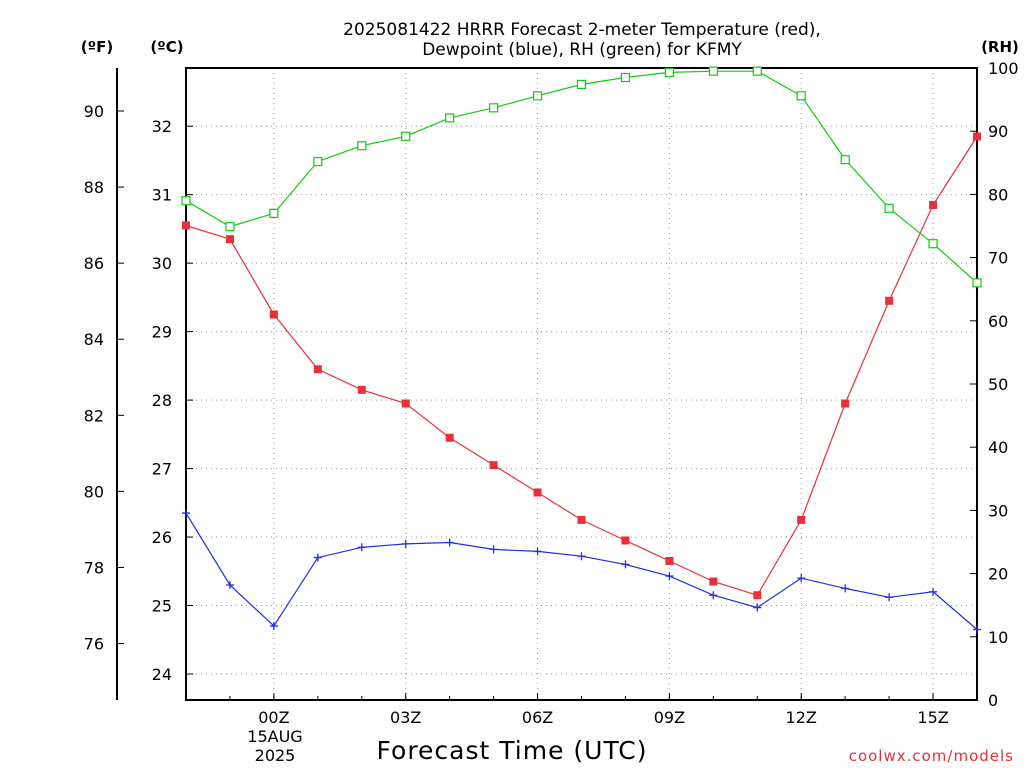  I want to click on dewpoint-line, so click(581, 571).